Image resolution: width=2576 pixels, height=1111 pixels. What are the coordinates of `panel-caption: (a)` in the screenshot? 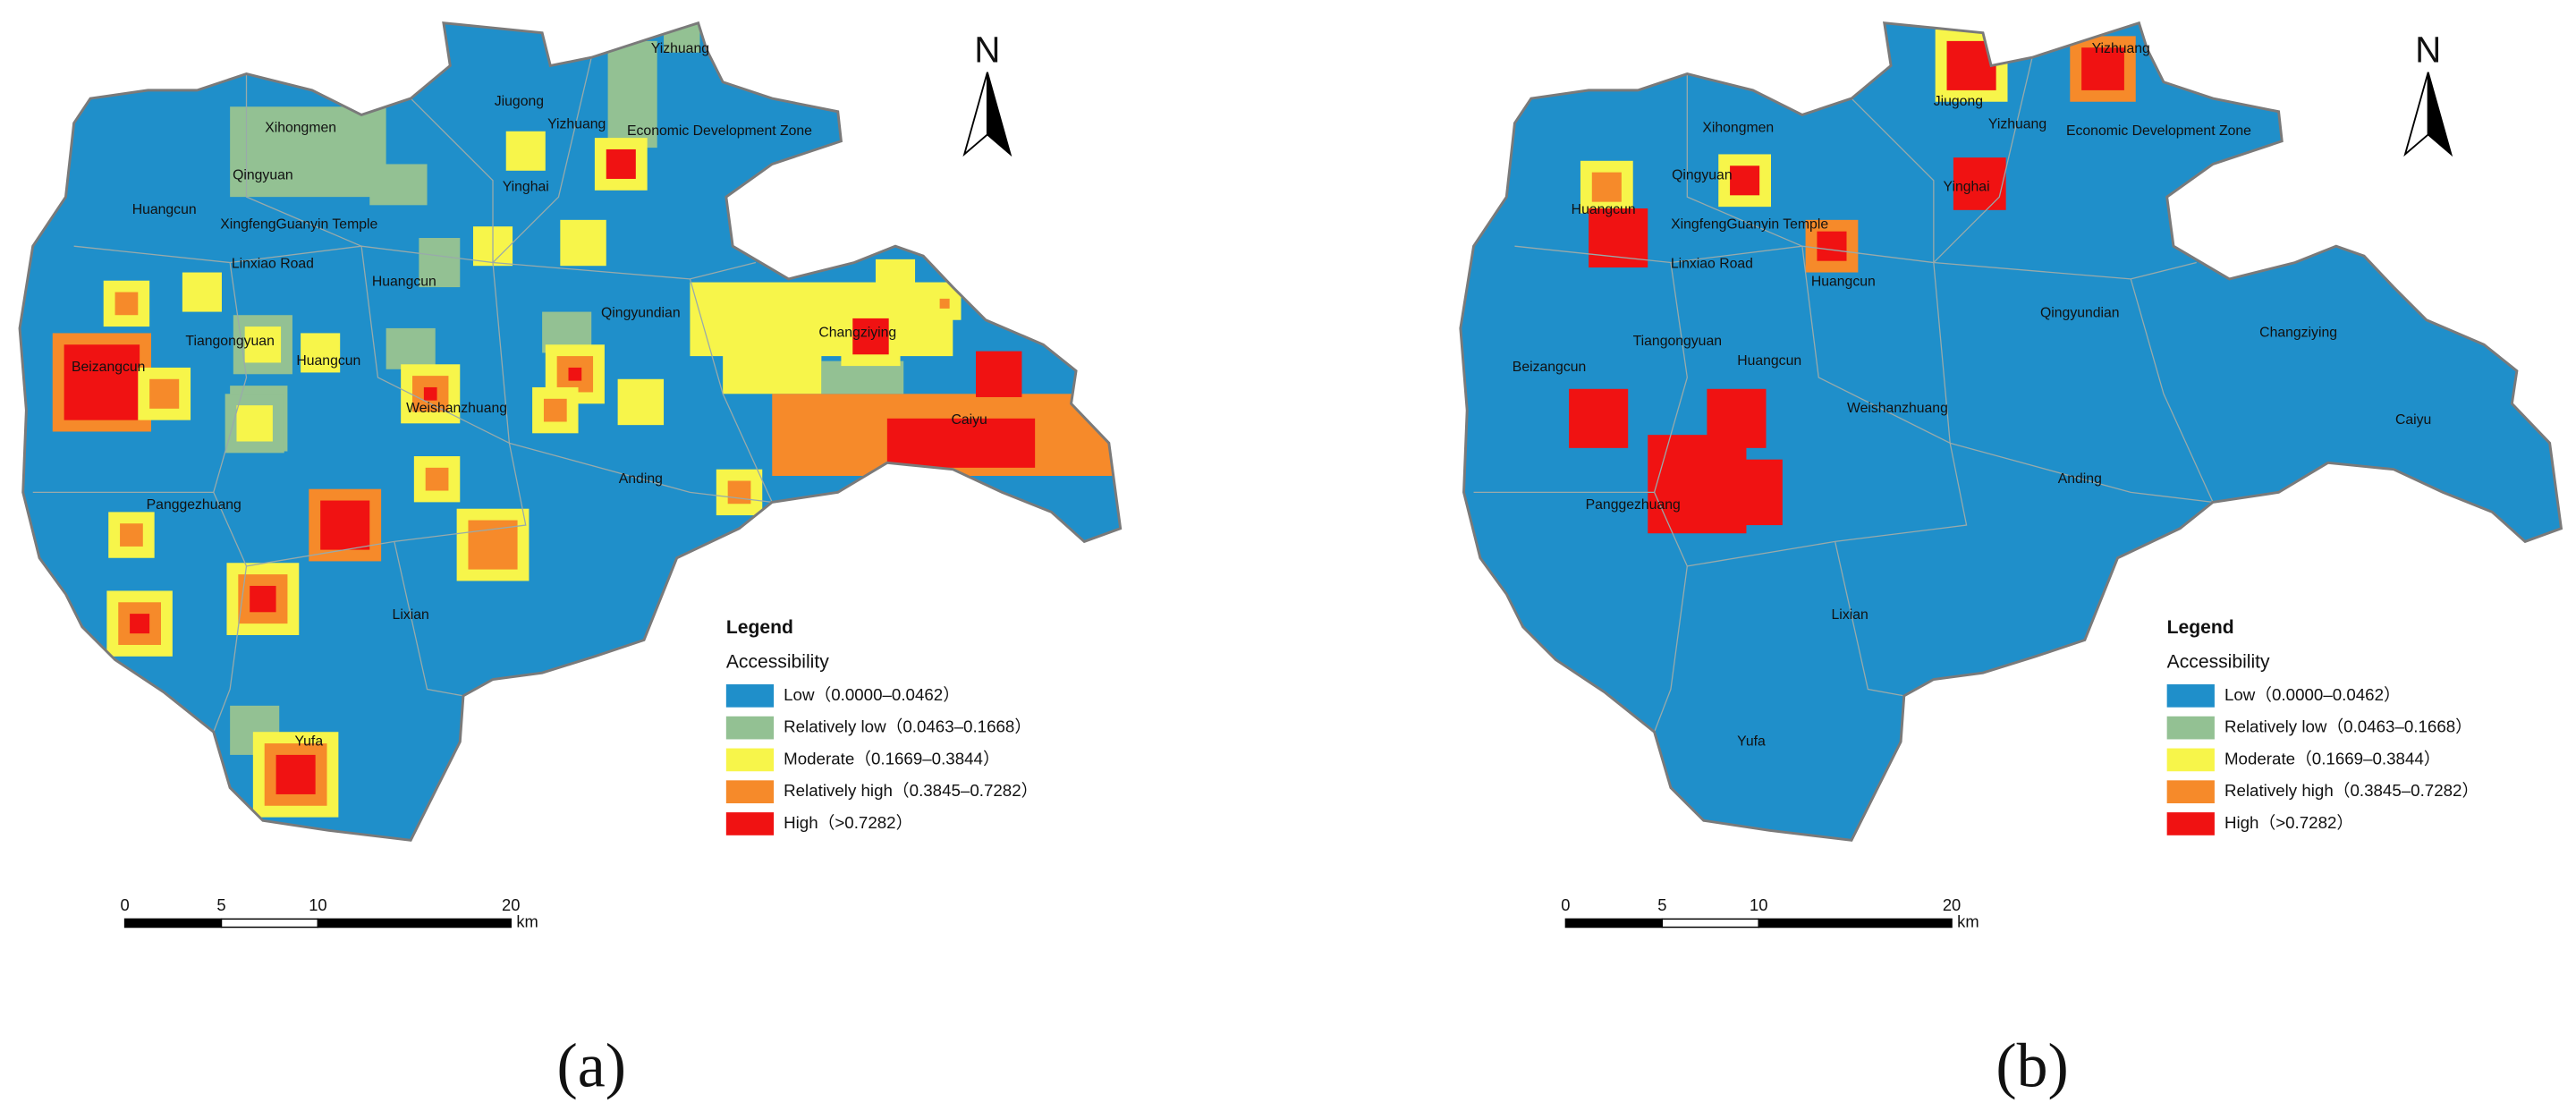 It's located at (590, 1066).